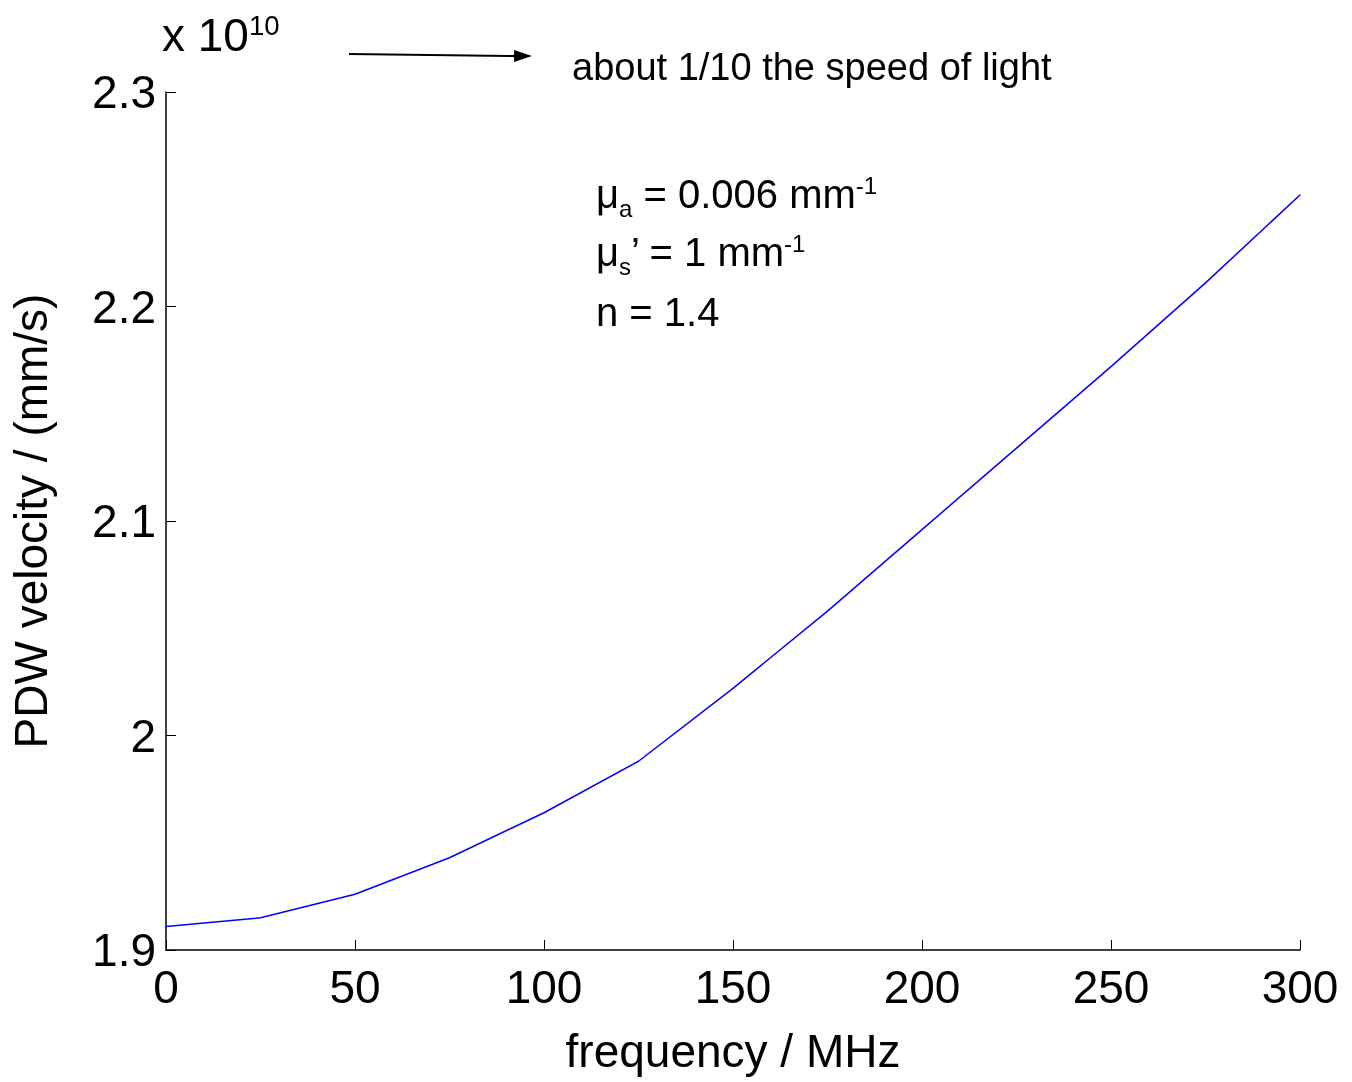 This screenshot has width=1352, height=1082. I want to click on x-tick-label: 250, so click(1111, 987).